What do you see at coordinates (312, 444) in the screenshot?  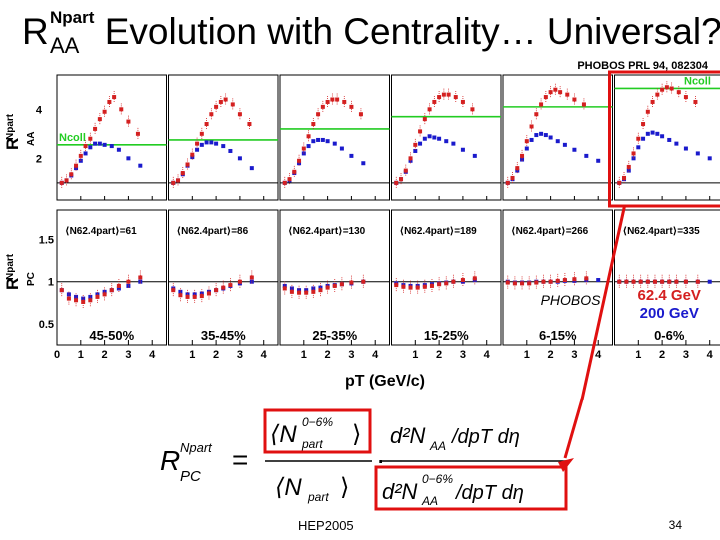 I see `formula-num-left-sub: part` at bounding box center [312, 444].